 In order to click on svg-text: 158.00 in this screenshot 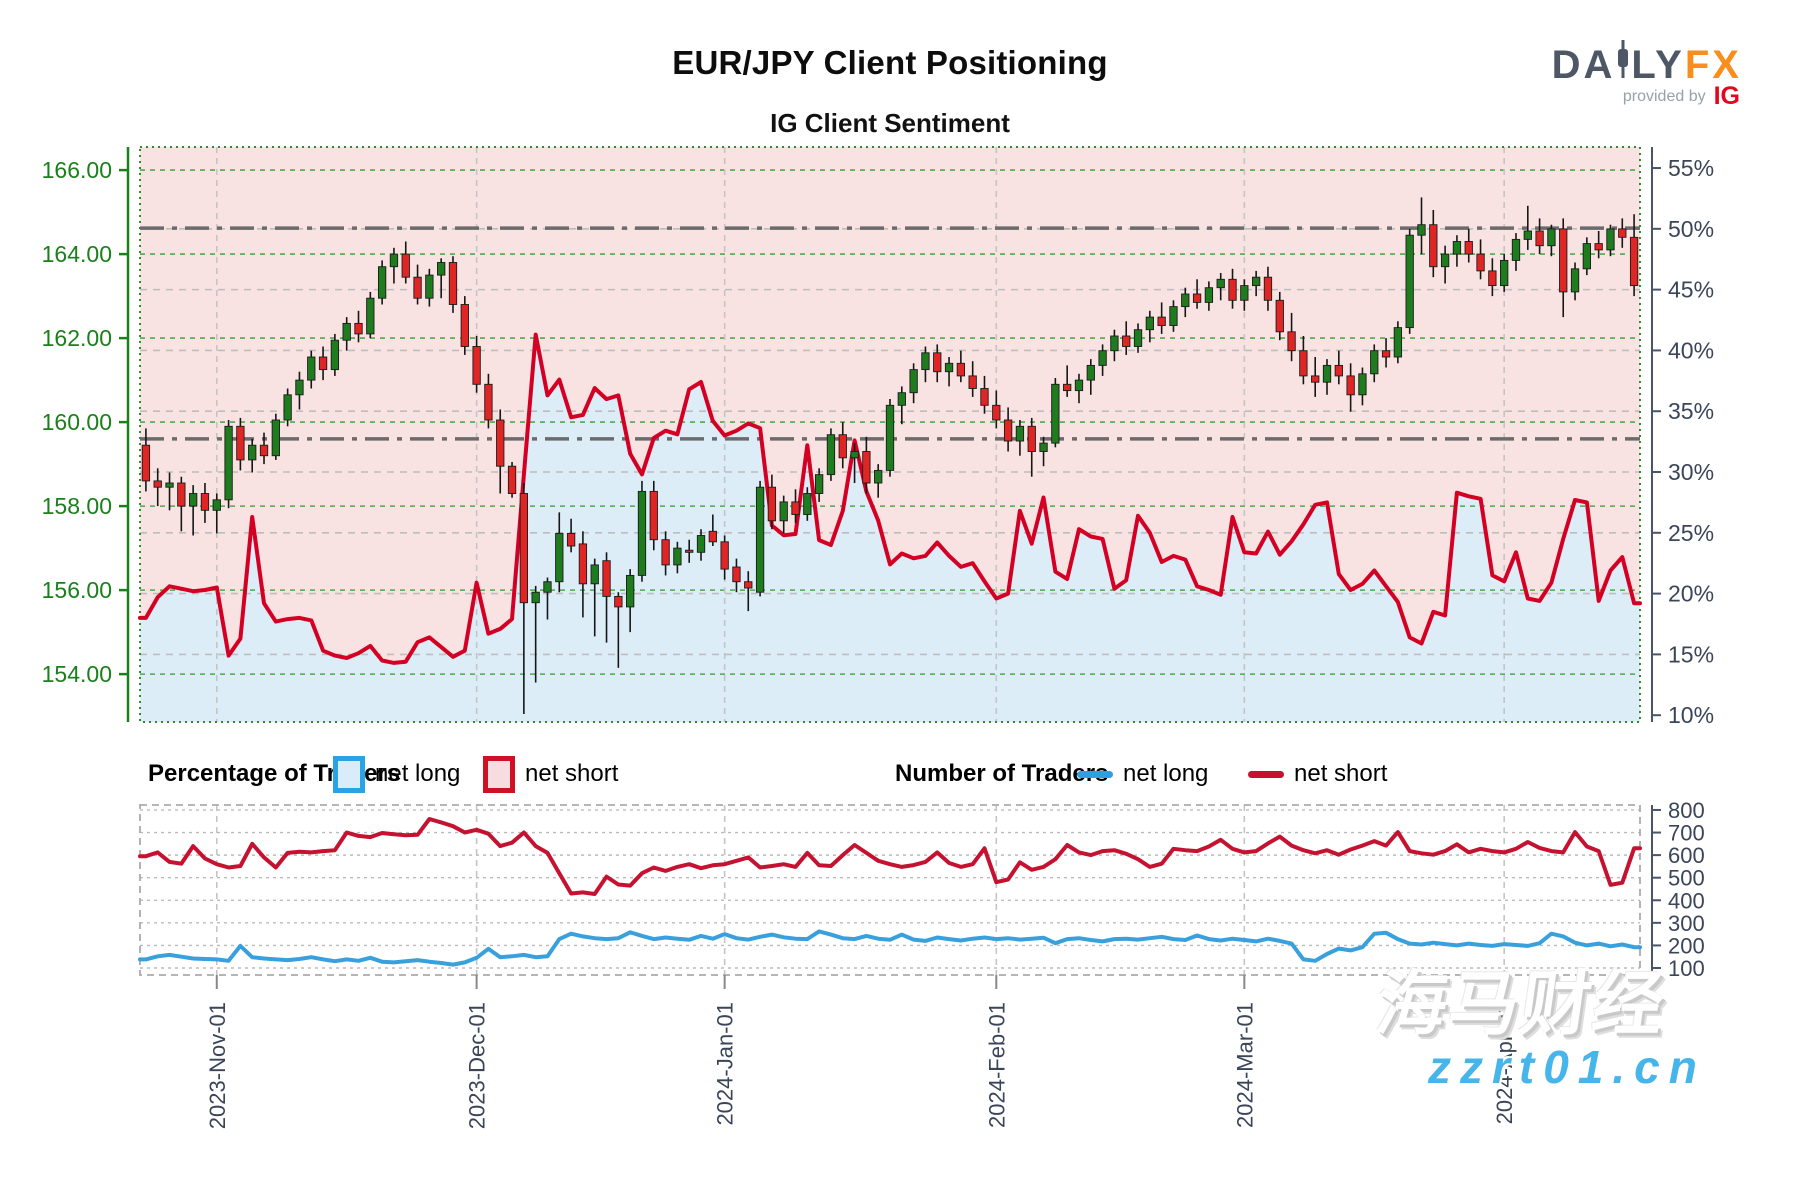, I will do `click(77, 506)`.